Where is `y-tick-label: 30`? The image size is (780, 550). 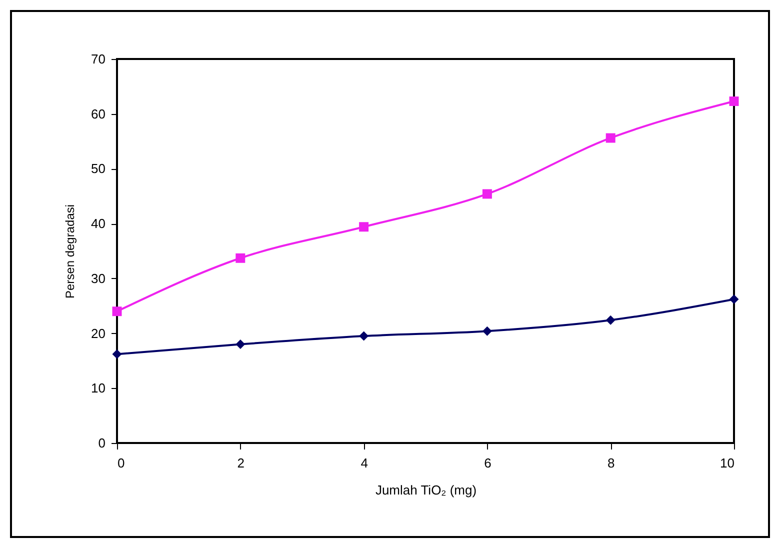
y-tick-label: 30 is located at coordinates (98, 278).